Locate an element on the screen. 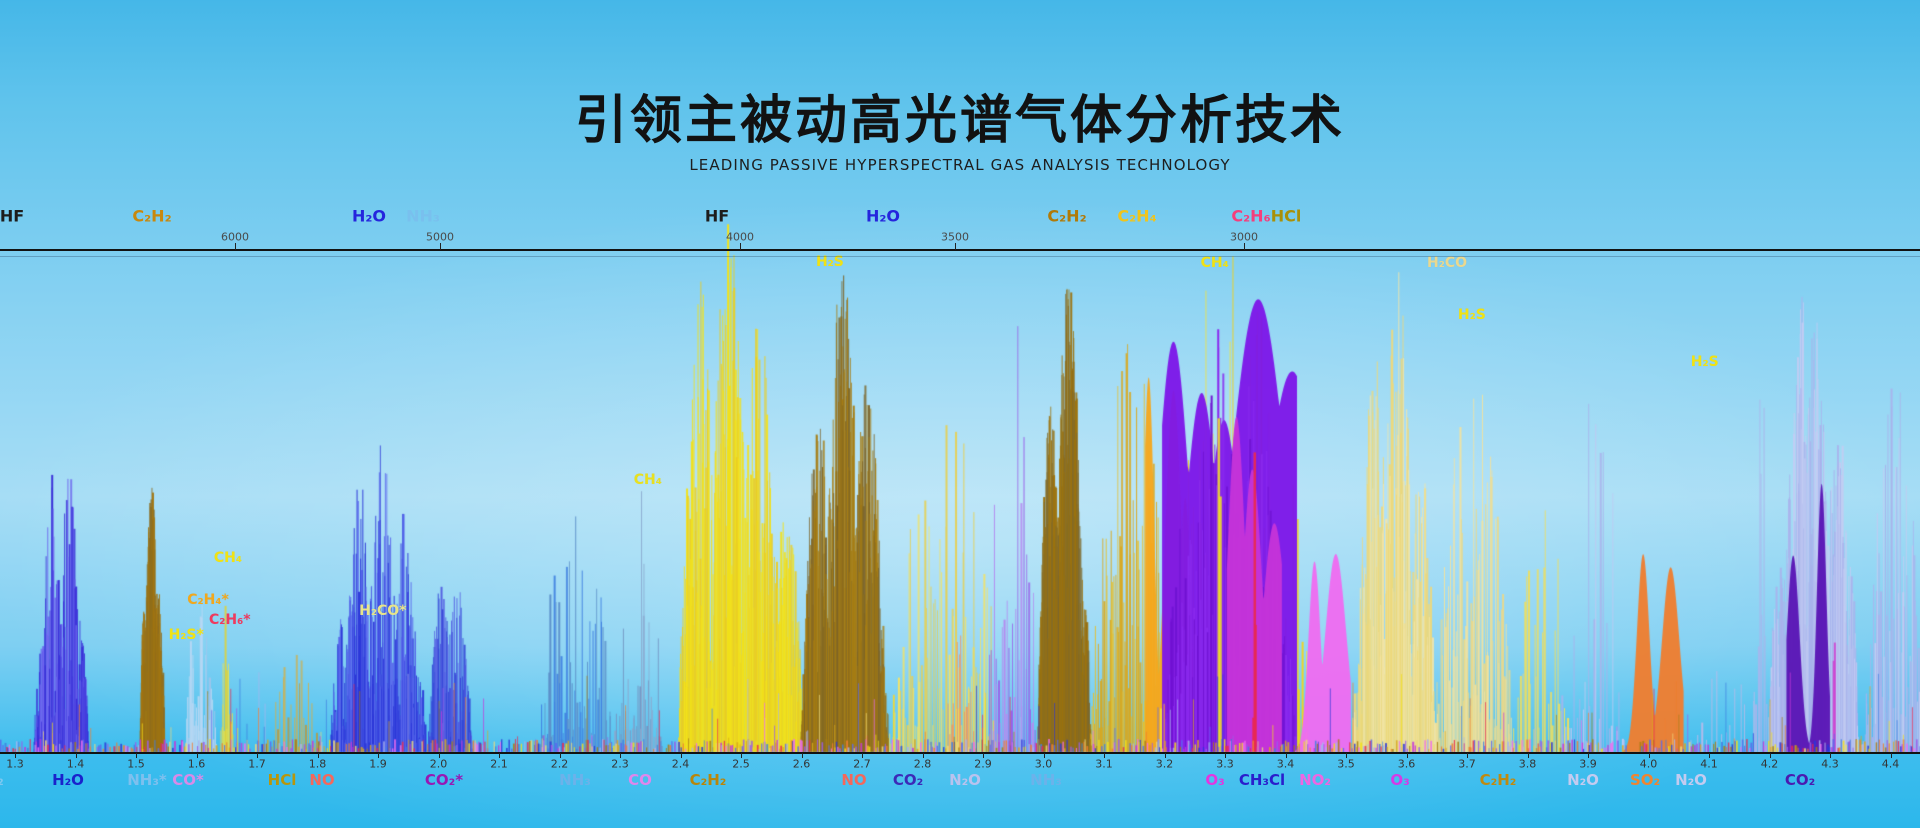 This screenshot has height=828, width=1920. bottom-gas-label: NO is located at coordinates (322, 780).